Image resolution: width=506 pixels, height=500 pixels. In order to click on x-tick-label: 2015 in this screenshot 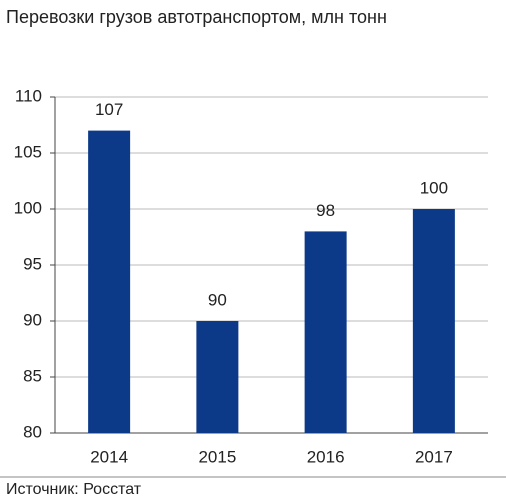, I will do `click(217, 456)`.